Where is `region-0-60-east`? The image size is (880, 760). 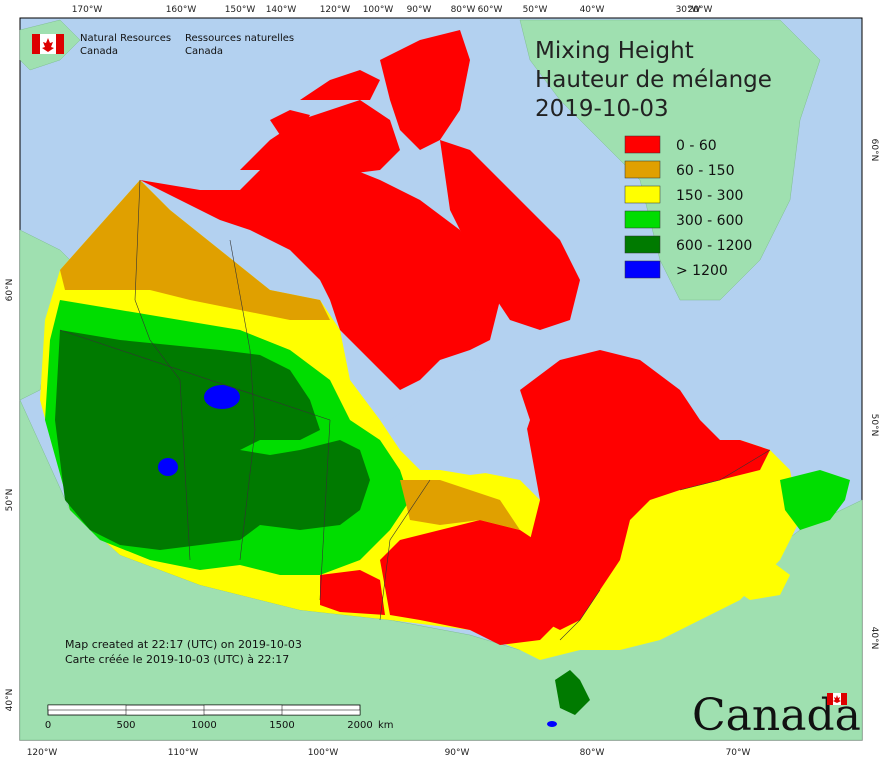 region-0-60-east is located at coordinates (645, 490).